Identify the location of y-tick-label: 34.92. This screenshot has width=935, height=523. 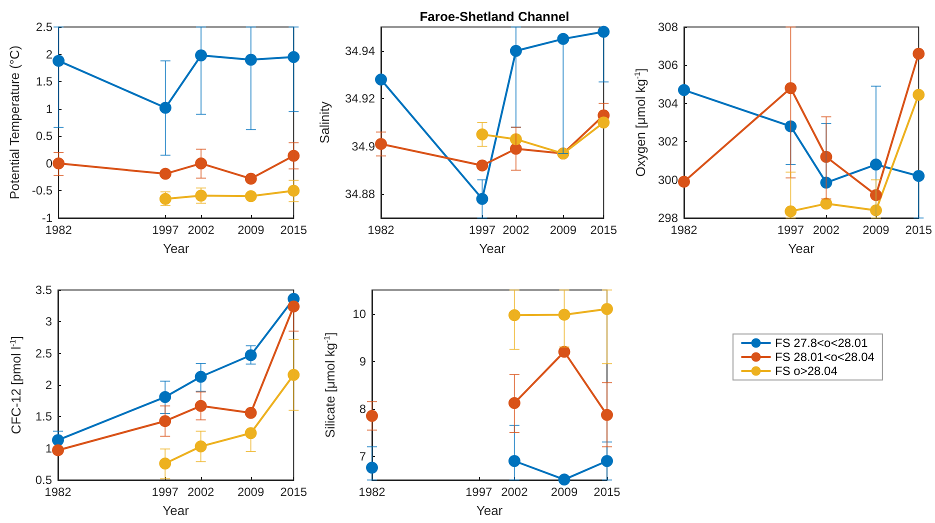
(360, 99).